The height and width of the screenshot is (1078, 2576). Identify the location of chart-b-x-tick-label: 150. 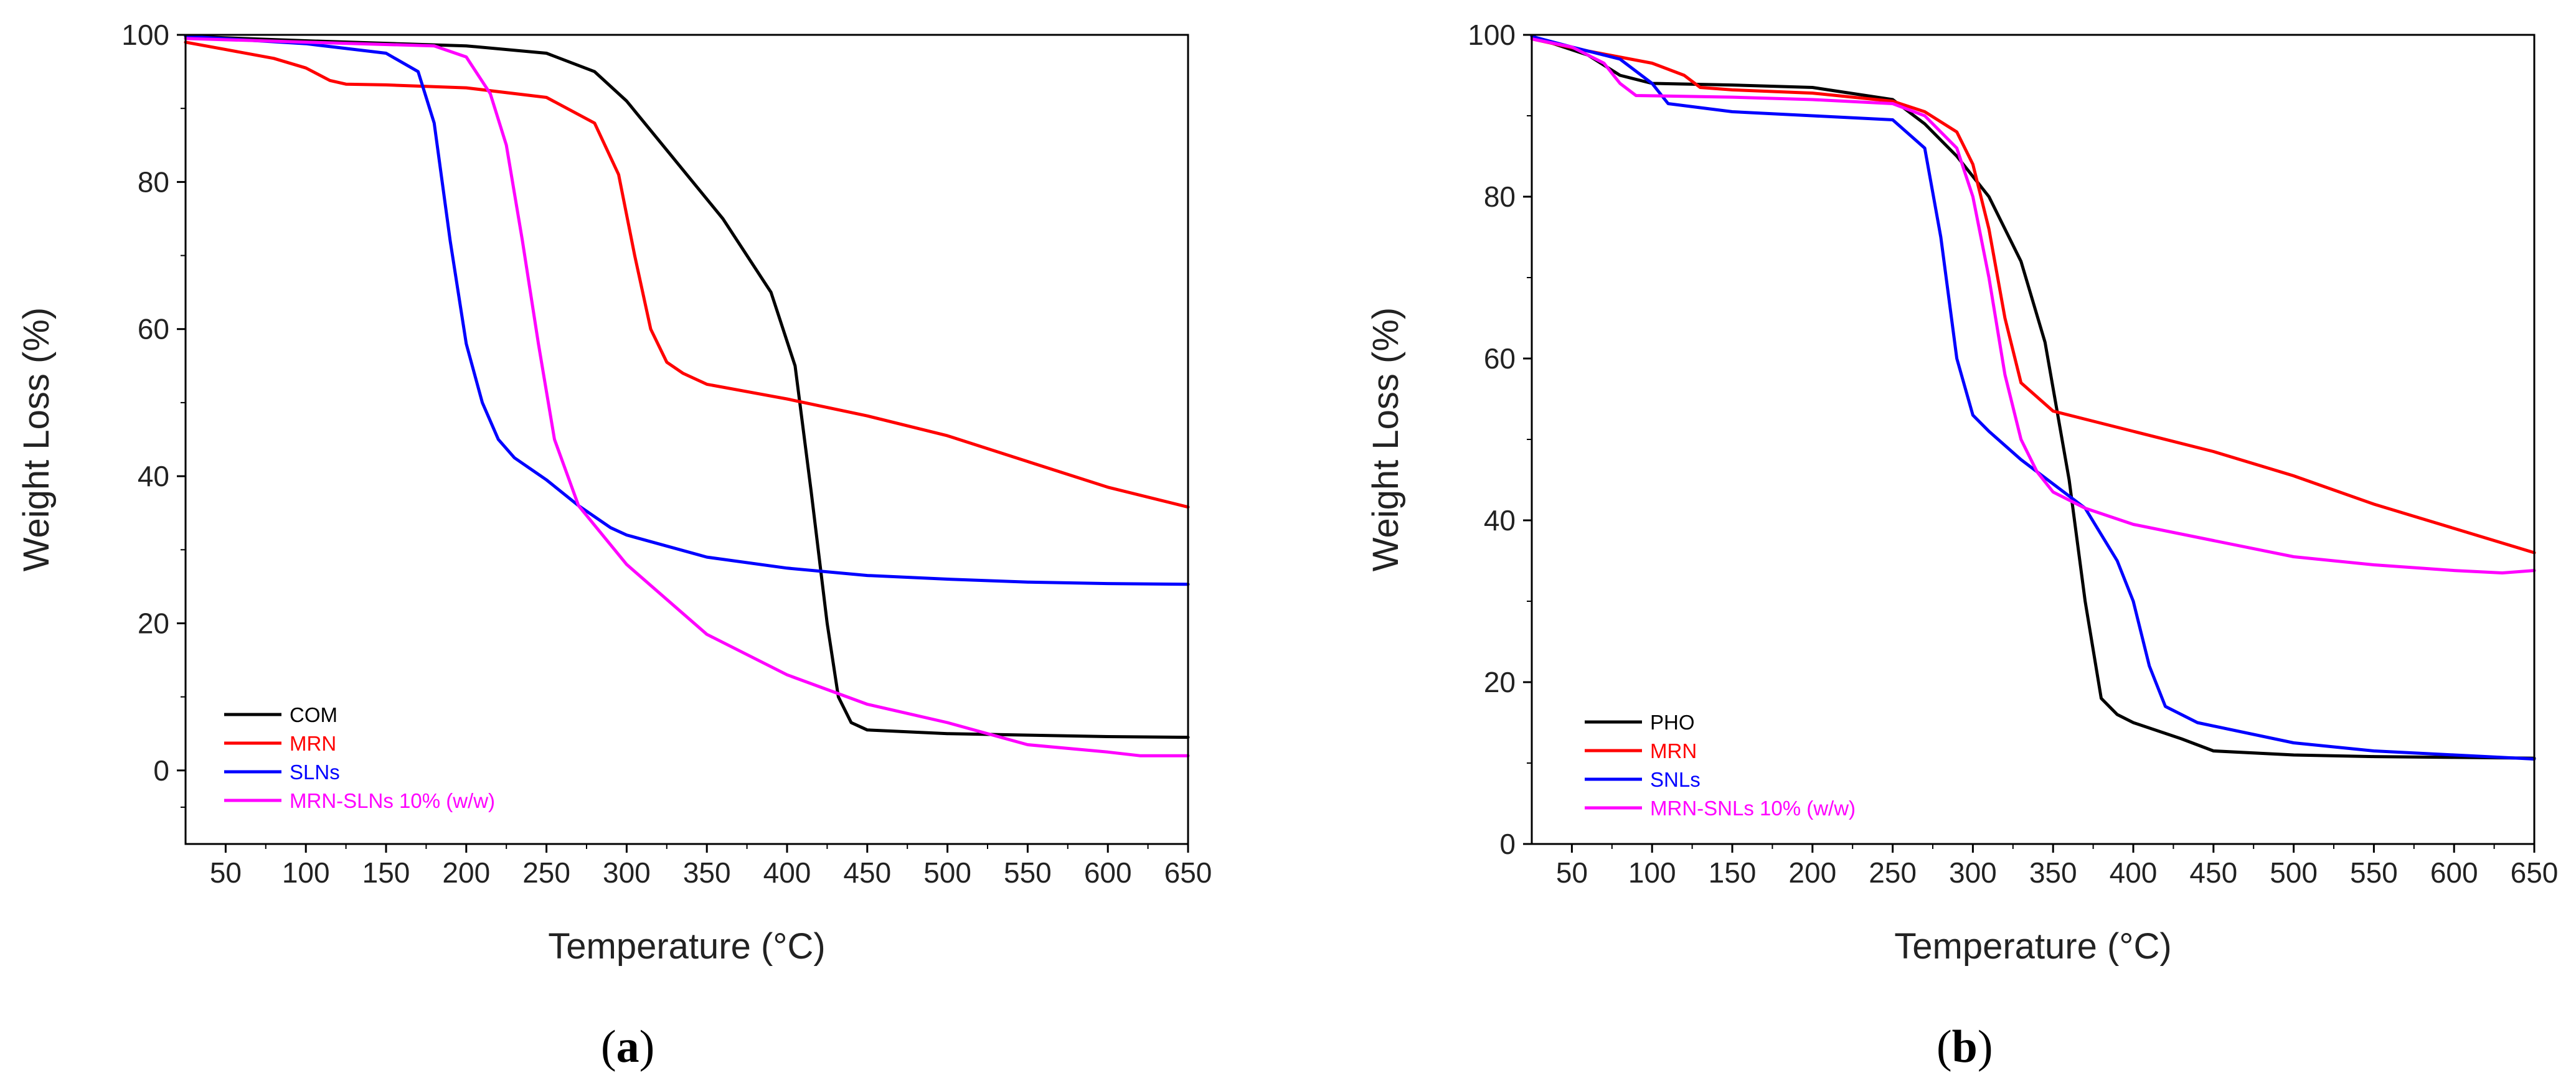
(1733, 873).